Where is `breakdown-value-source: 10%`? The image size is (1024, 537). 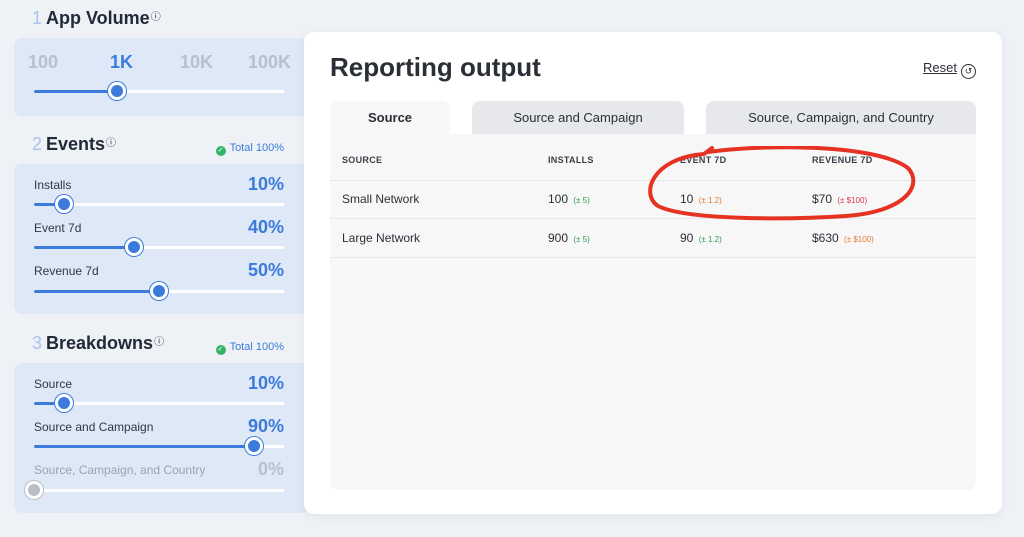 breakdown-value-source: 10% is located at coordinates (265, 383).